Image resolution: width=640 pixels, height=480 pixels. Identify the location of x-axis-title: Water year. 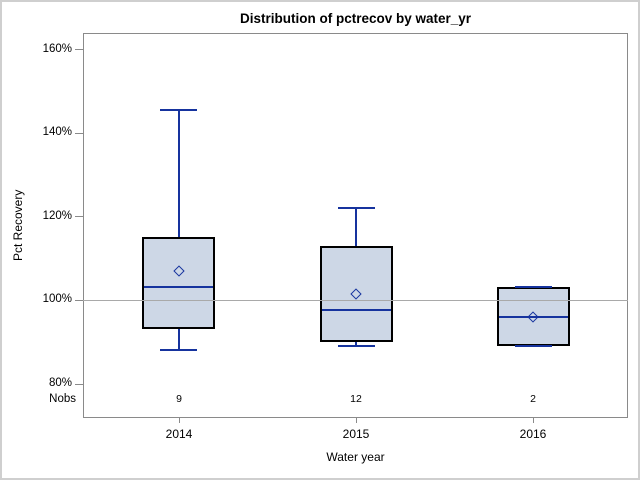
(355, 457).